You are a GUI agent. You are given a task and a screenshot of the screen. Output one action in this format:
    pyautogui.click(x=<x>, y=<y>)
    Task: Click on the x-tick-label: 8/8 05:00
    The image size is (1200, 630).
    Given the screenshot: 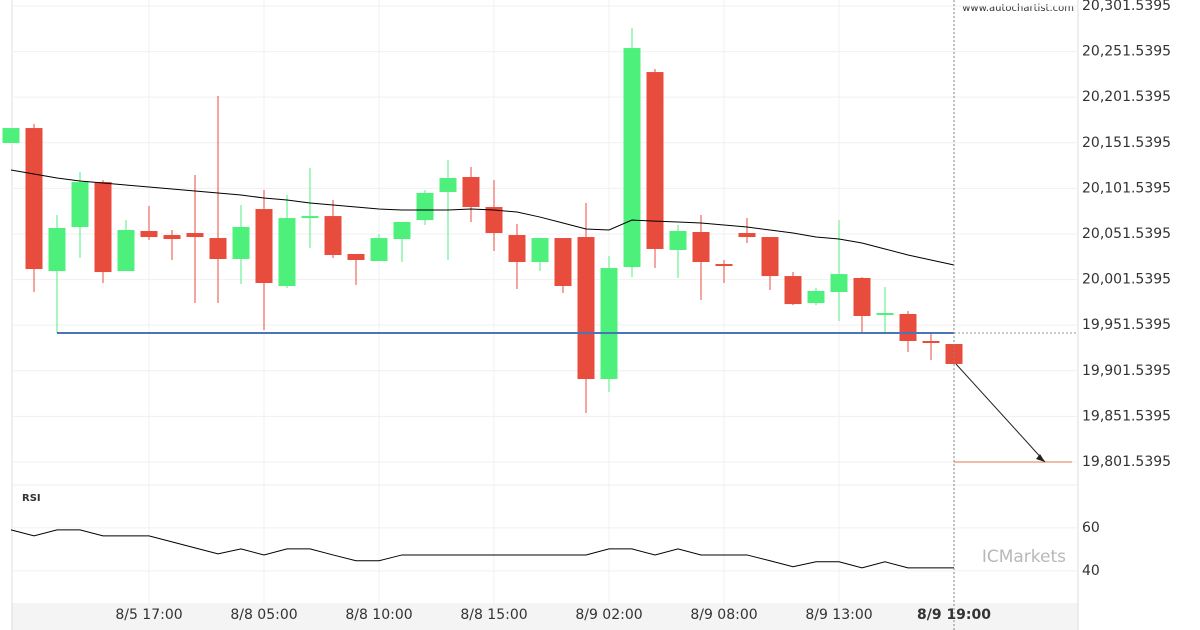 What is the action you would take?
    pyautogui.click(x=263, y=615)
    